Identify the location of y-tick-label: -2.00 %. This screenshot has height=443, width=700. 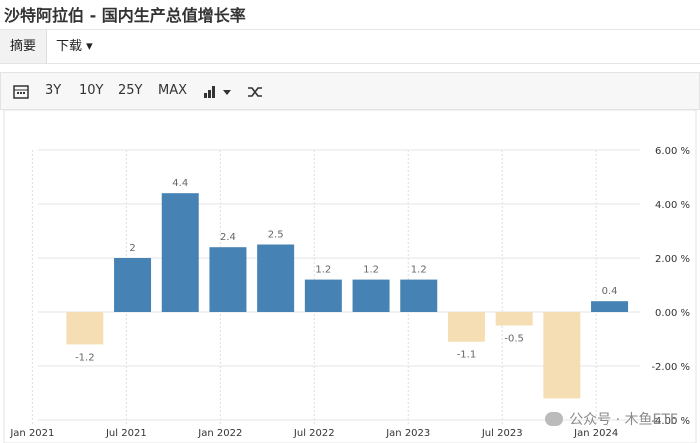
(670, 367).